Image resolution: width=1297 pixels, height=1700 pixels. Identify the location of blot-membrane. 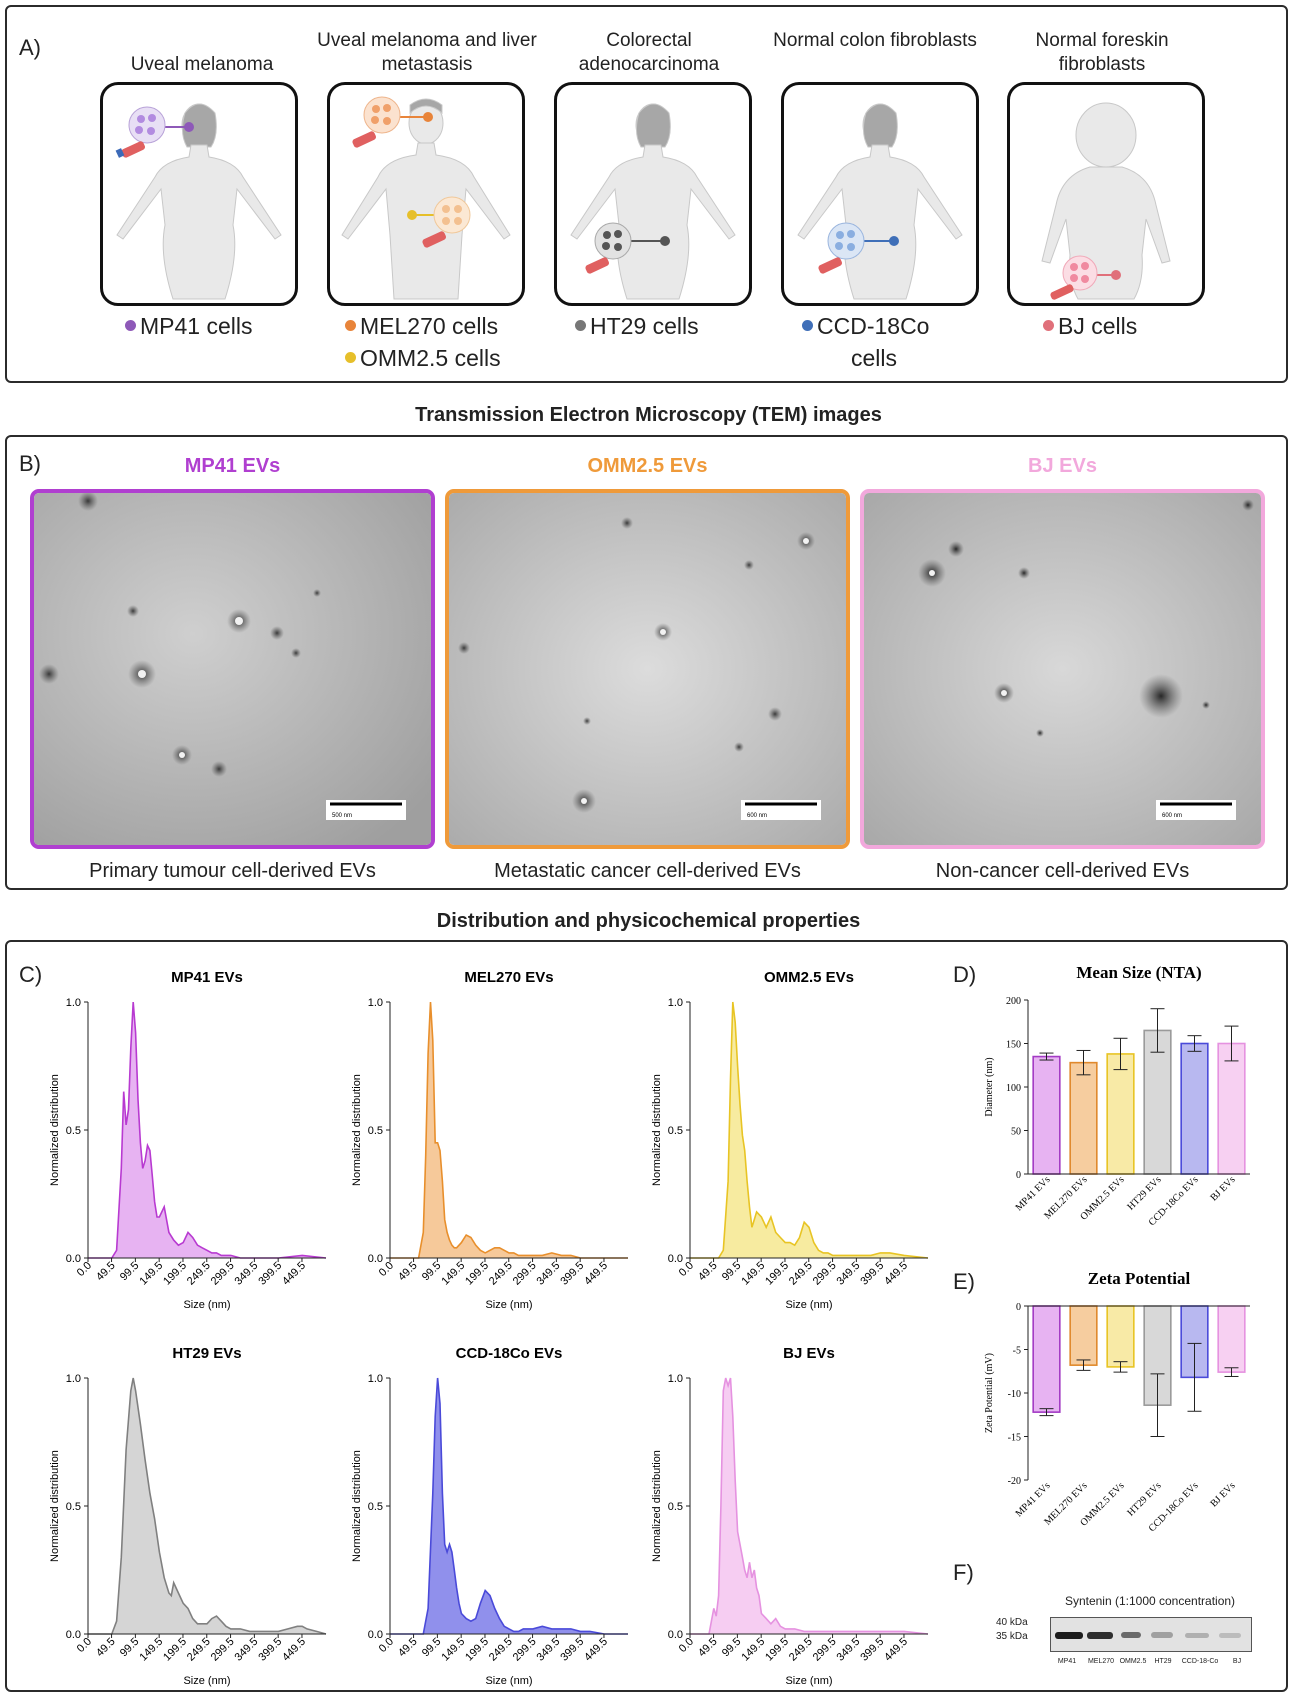
(1151, 1634).